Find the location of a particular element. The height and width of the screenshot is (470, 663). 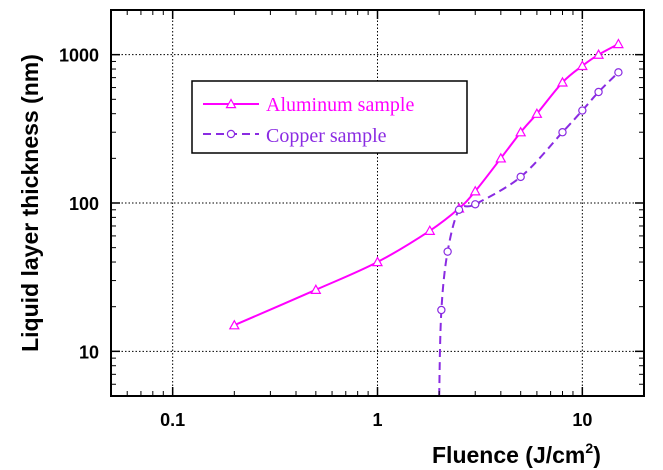

x-axis-title: Fluence (J/cm2) is located at coordinates (516, 454).